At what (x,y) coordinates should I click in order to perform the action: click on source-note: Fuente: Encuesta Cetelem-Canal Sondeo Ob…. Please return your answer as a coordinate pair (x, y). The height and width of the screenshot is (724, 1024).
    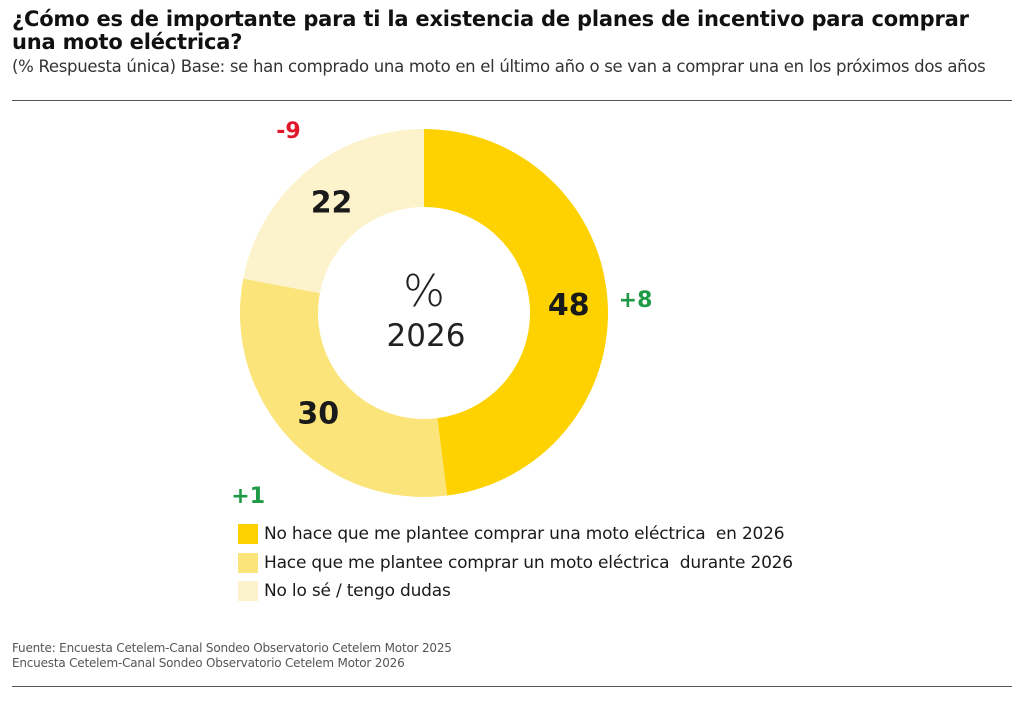
    Looking at the image, I should click on (232, 656).